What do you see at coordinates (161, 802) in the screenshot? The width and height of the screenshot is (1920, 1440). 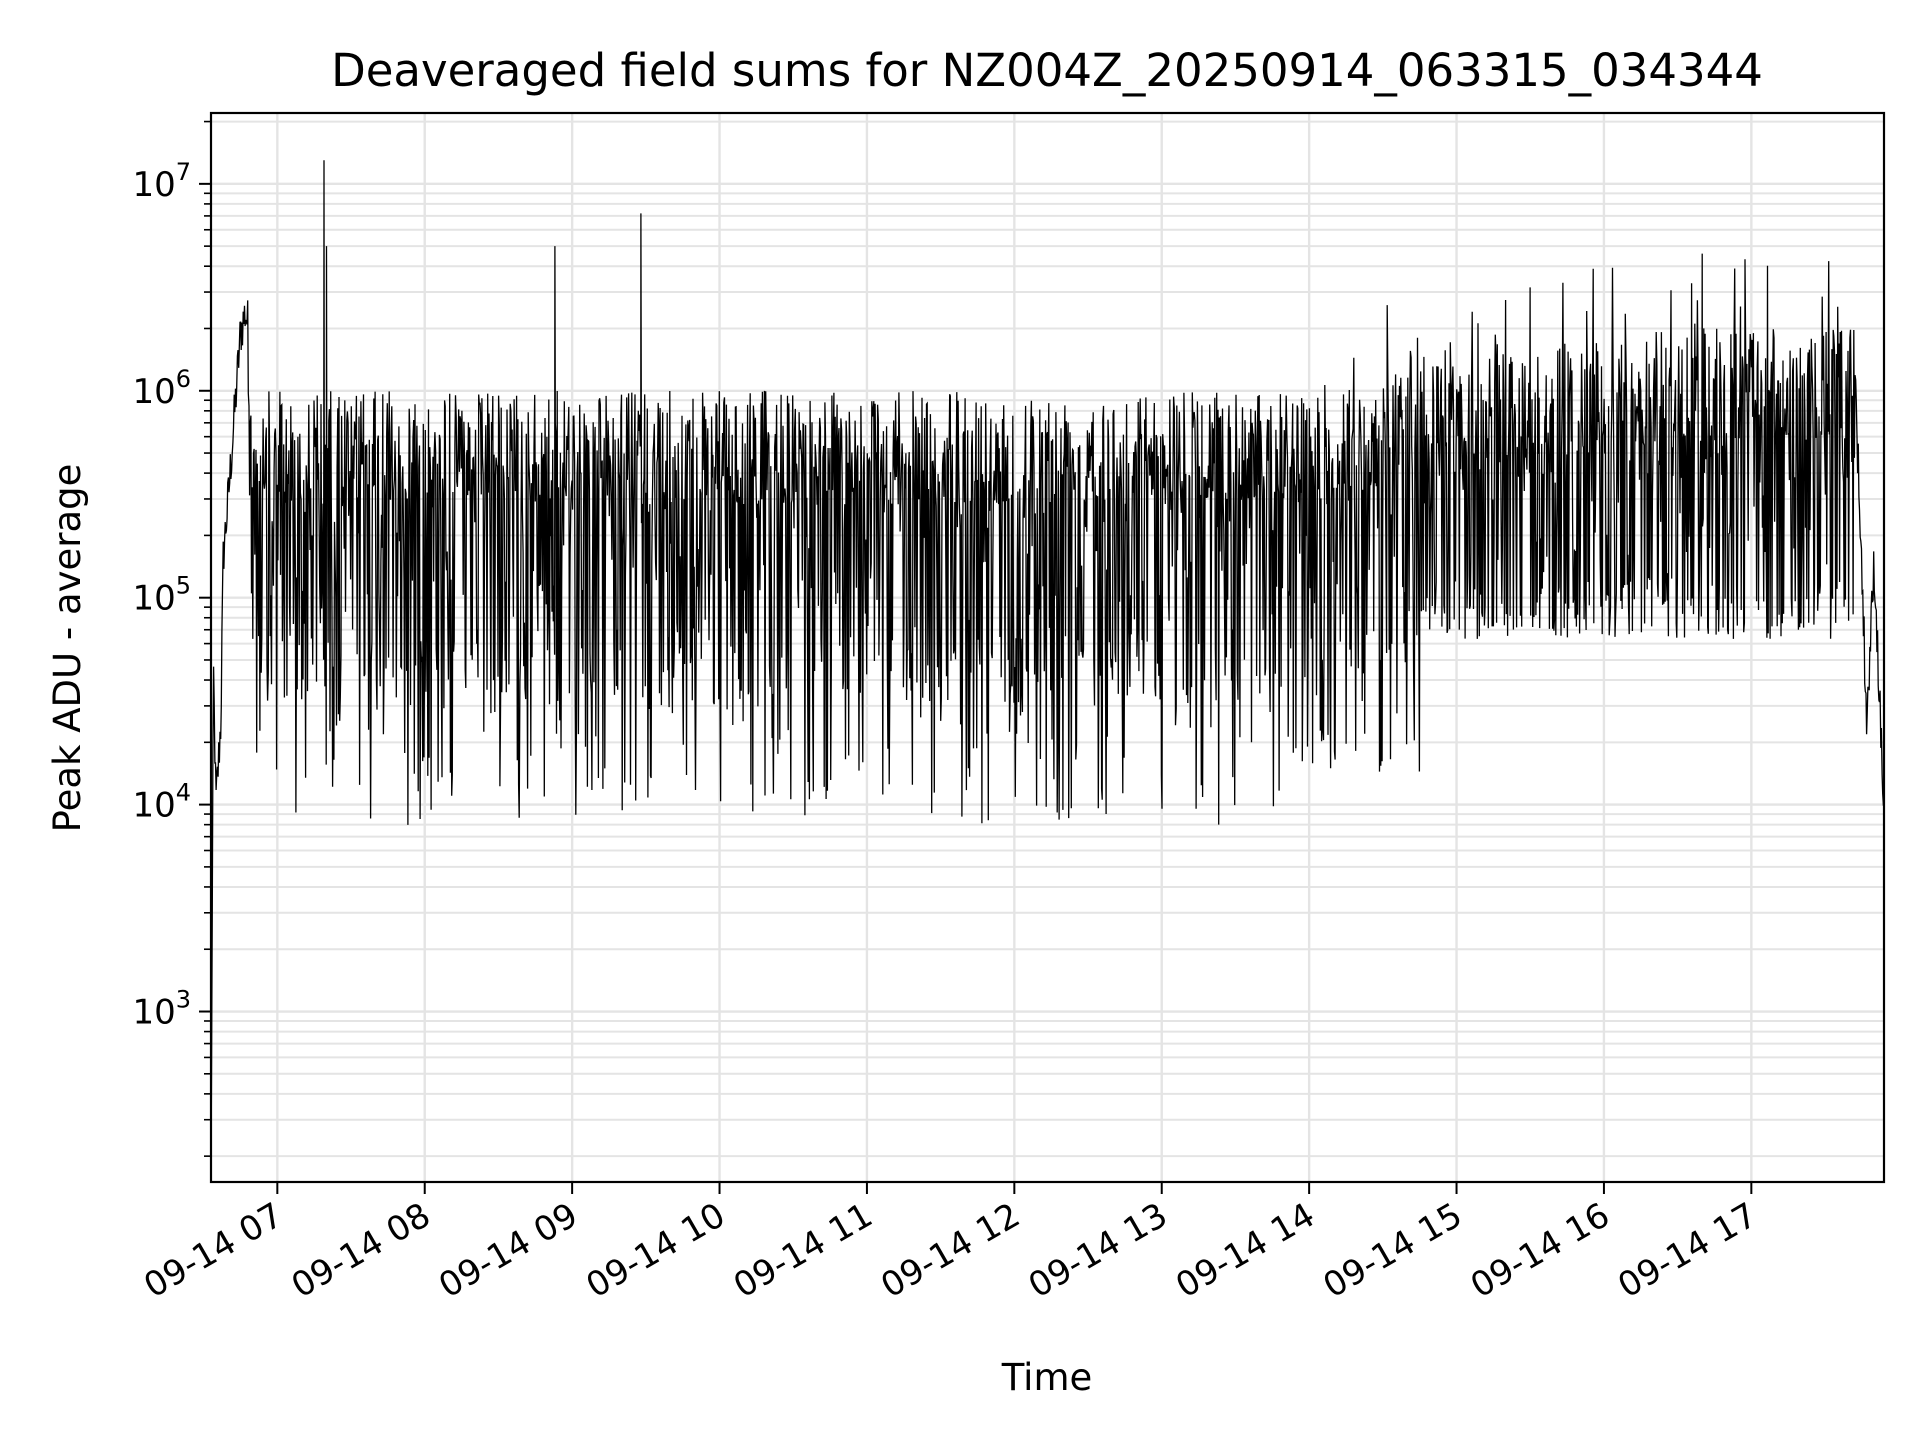 I see `y-tick-label: 10⁴` at bounding box center [161, 802].